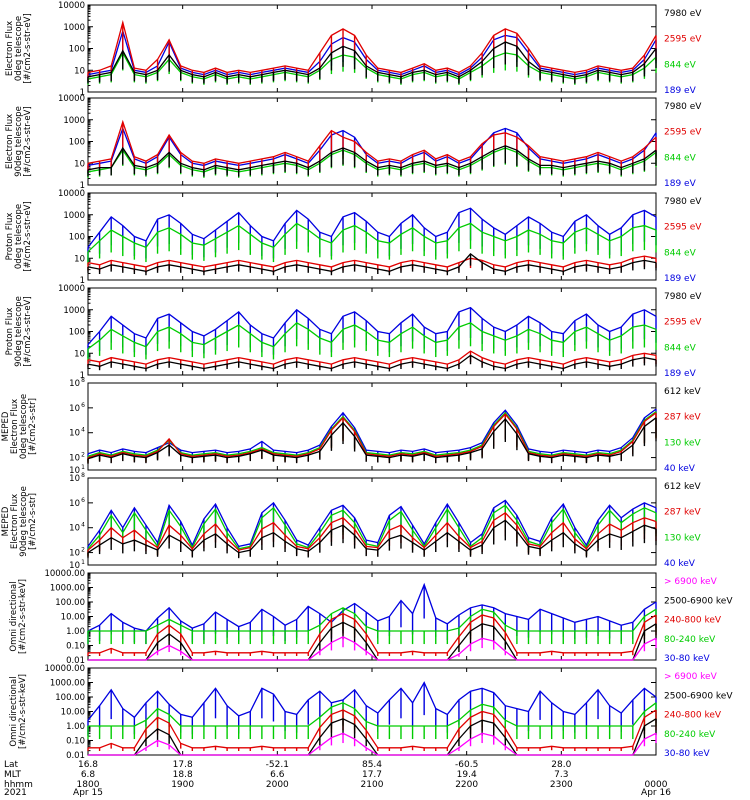  Describe the element at coordinates (74, 471) in the screenshot. I see `ytick-label-4-0: 10` at that location.